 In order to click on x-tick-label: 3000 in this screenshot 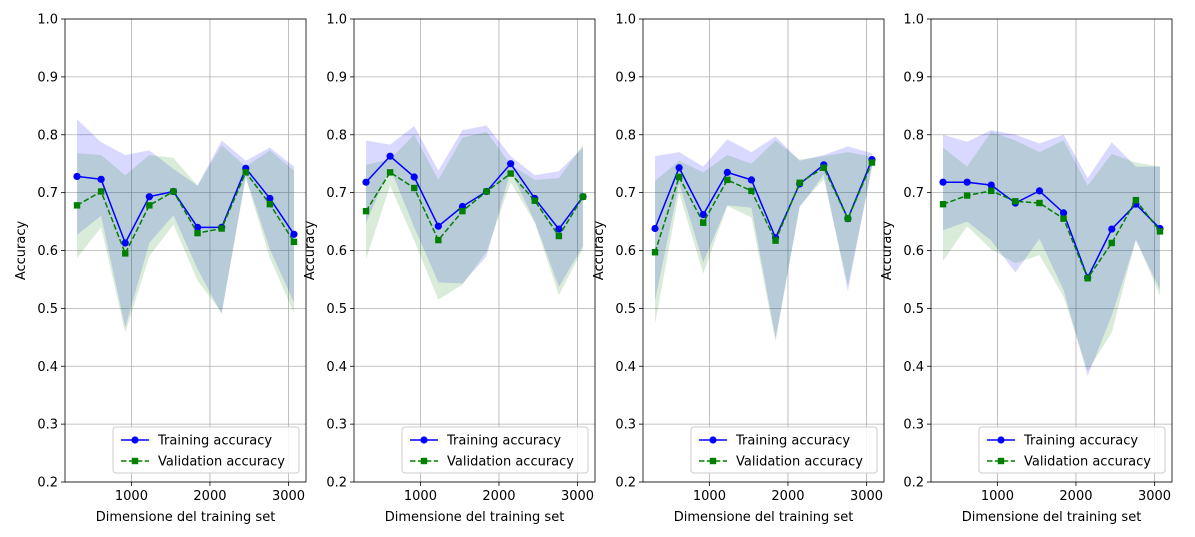, I will do `click(1154, 496)`.